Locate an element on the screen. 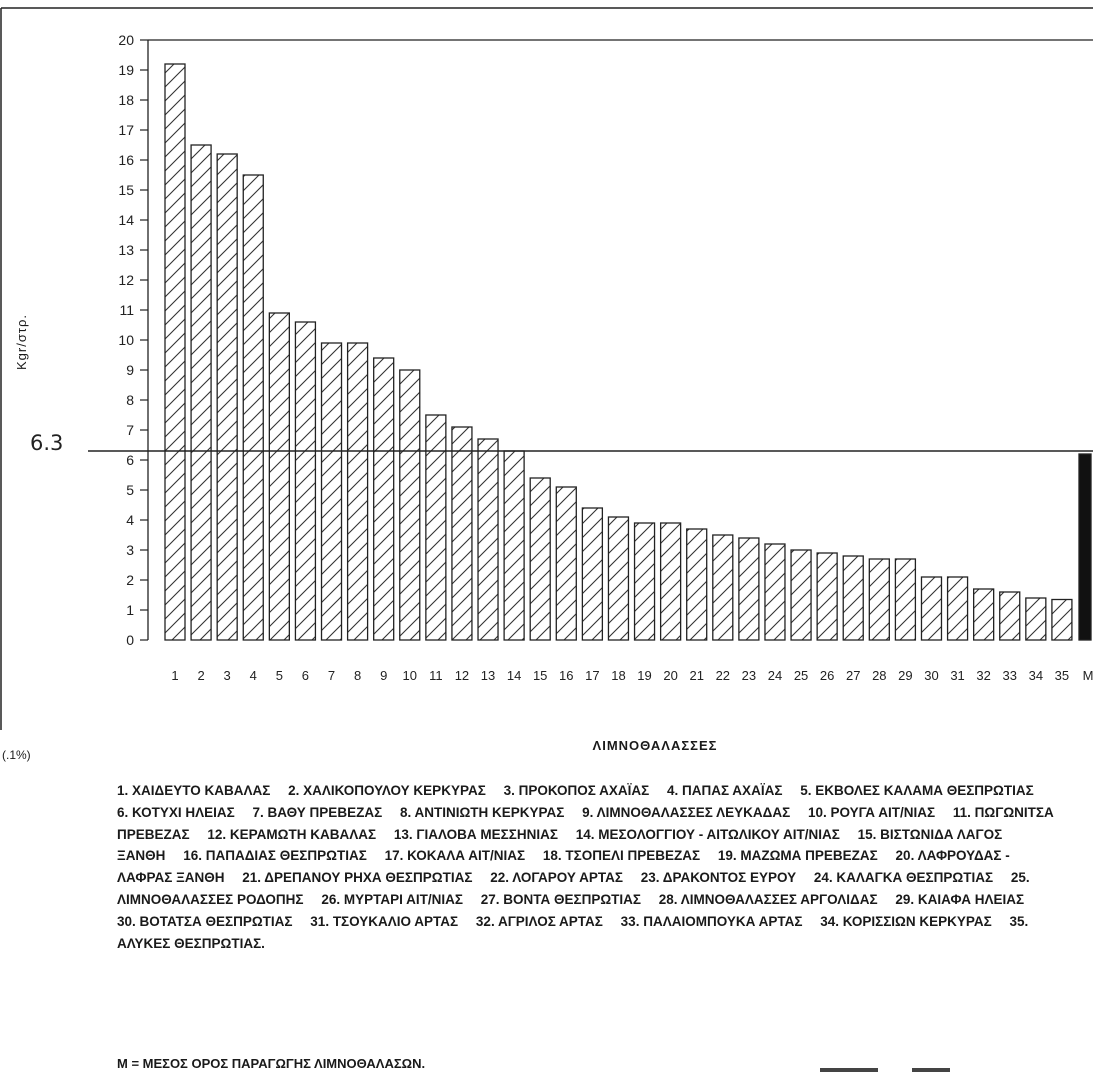 The height and width of the screenshot is (1073, 1093). y-tick-label: 9 is located at coordinates (130, 370).